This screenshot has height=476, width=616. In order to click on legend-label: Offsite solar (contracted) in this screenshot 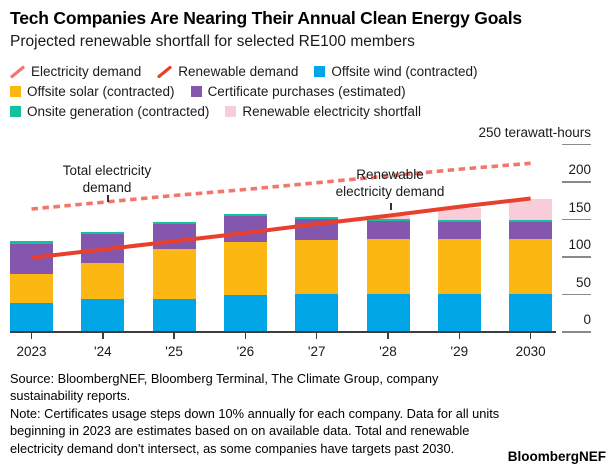, I will do `click(101, 91)`.